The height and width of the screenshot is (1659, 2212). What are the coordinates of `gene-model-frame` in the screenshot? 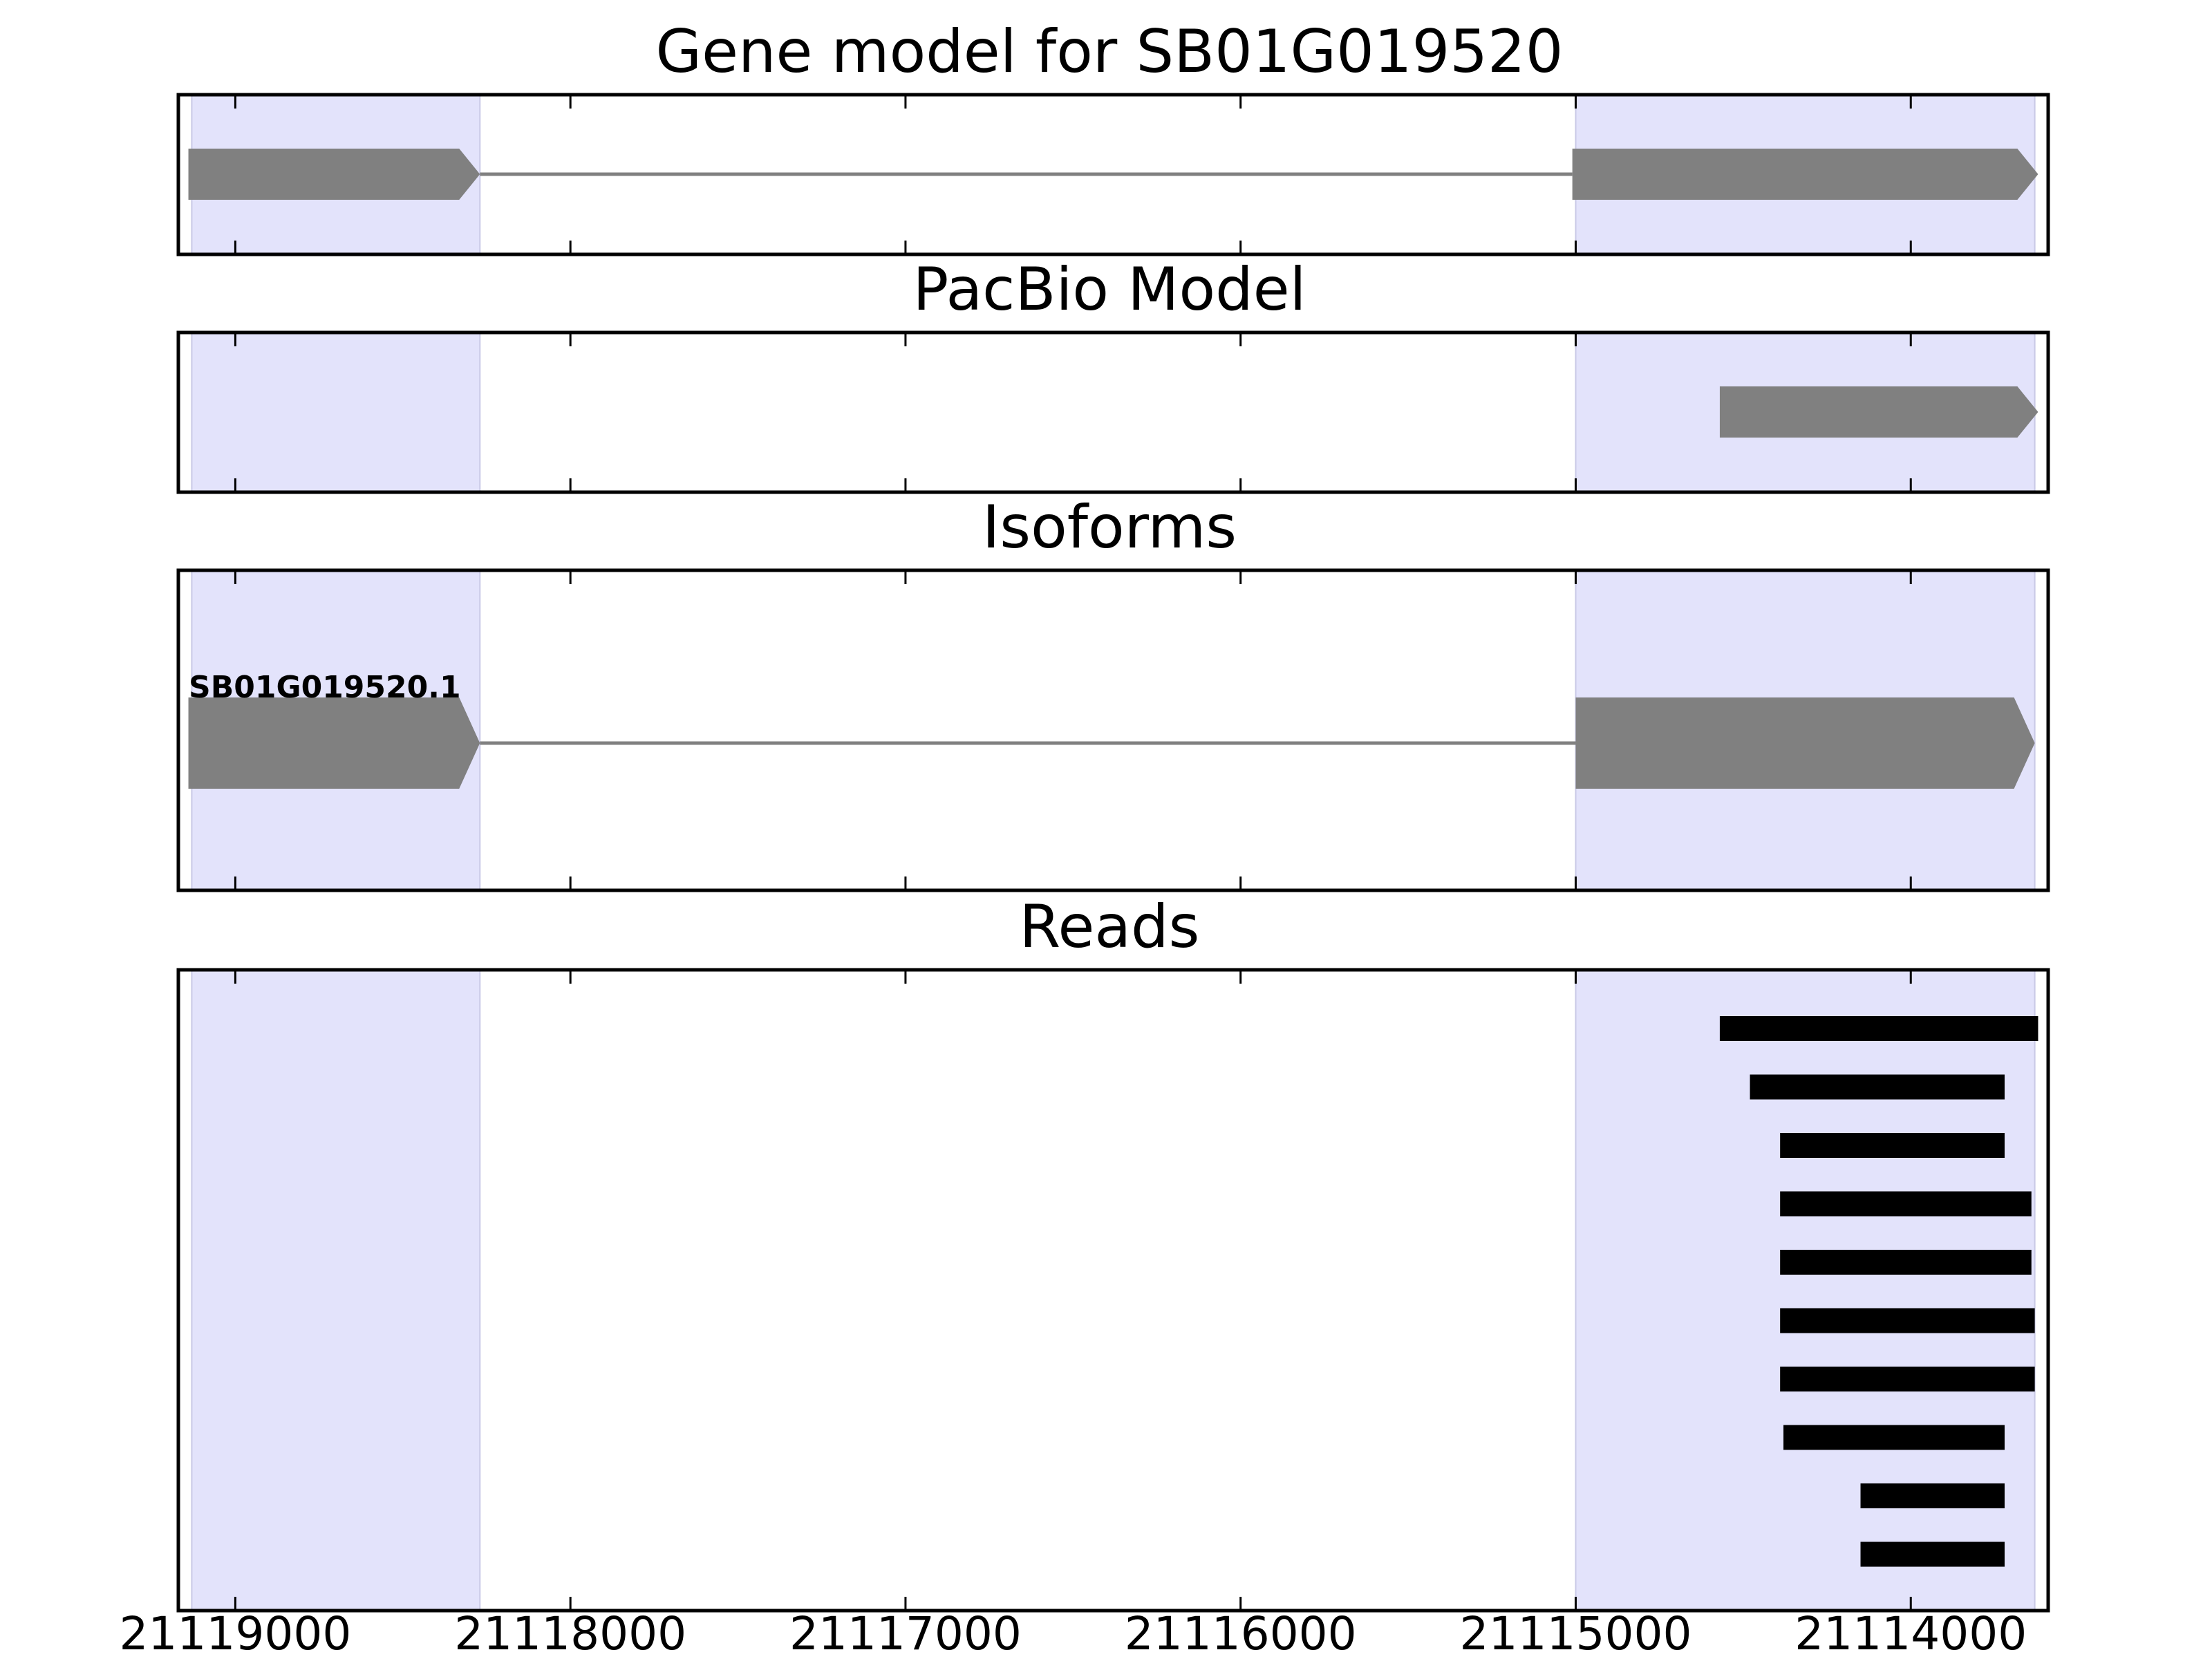 It's located at (1113, 174).